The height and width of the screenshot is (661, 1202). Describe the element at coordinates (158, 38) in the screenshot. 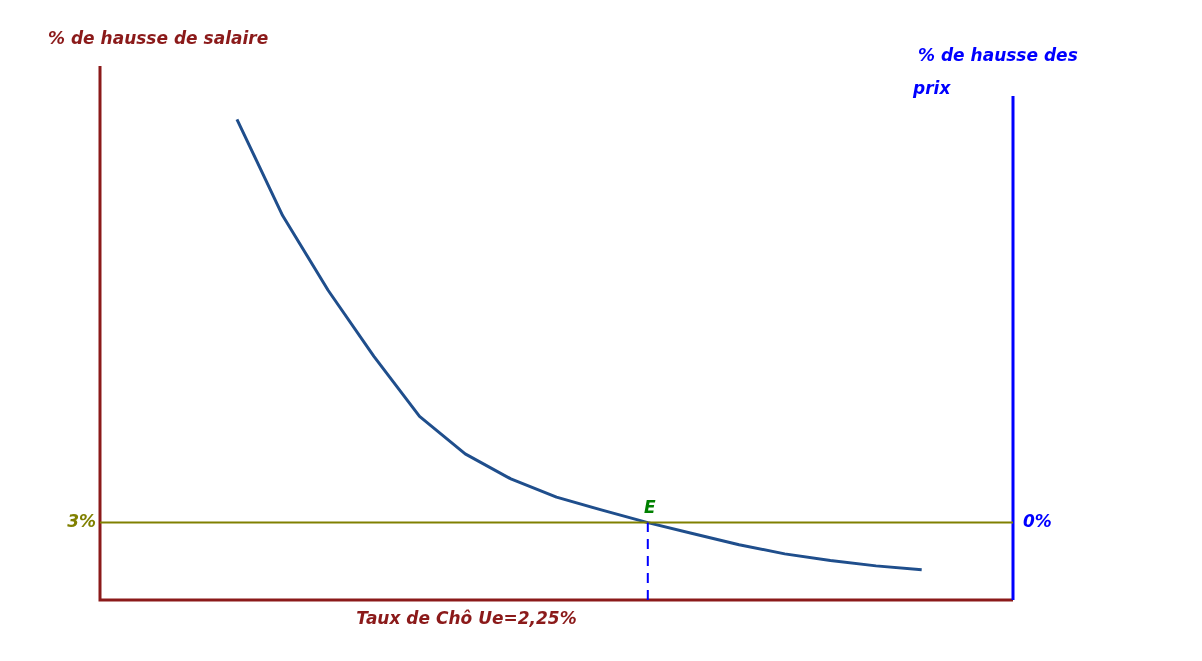

I see `y-axis-title: % de hausse de salaire` at that location.